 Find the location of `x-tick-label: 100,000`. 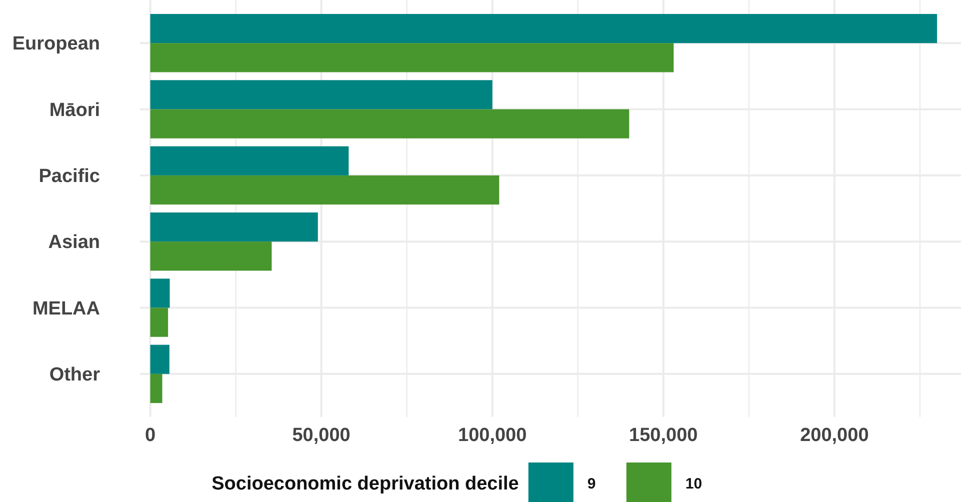

x-tick-label: 100,000 is located at coordinates (492, 435).